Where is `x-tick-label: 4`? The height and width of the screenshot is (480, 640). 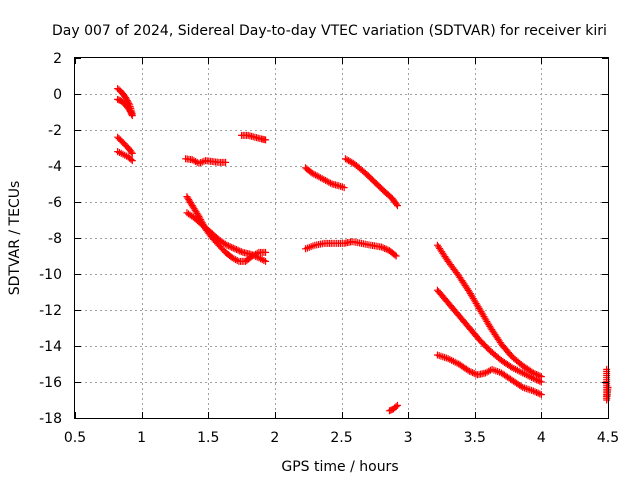 x-tick-label: 4 is located at coordinates (541, 438).